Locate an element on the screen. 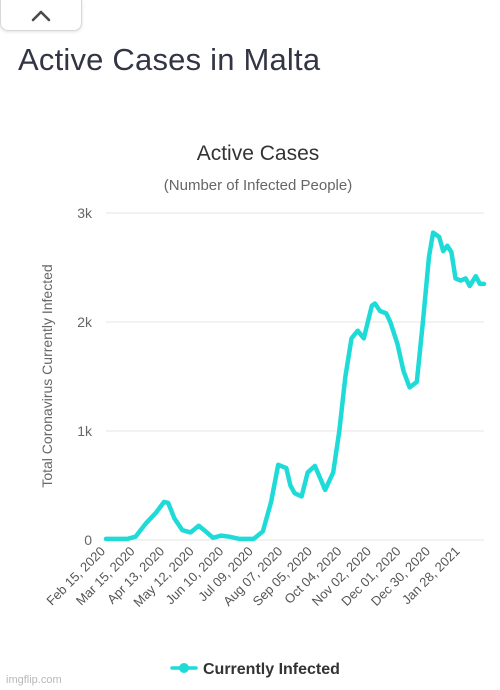 This screenshot has width=500, height=690. chart-subtitle: (Number of Infected People) is located at coordinates (258, 185).